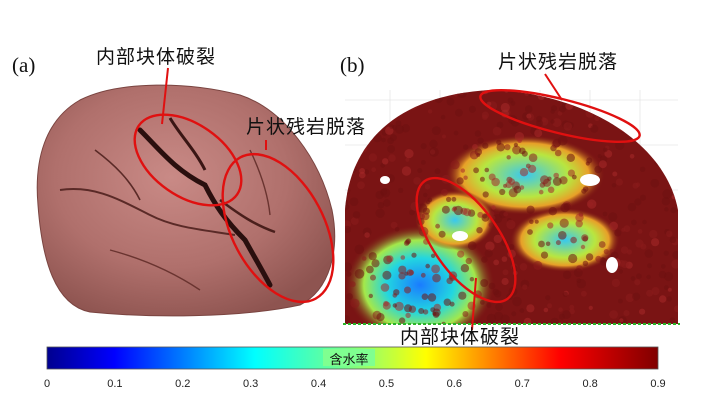  I want to click on colorbar-tick-label: 0.9, so click(658, 384).